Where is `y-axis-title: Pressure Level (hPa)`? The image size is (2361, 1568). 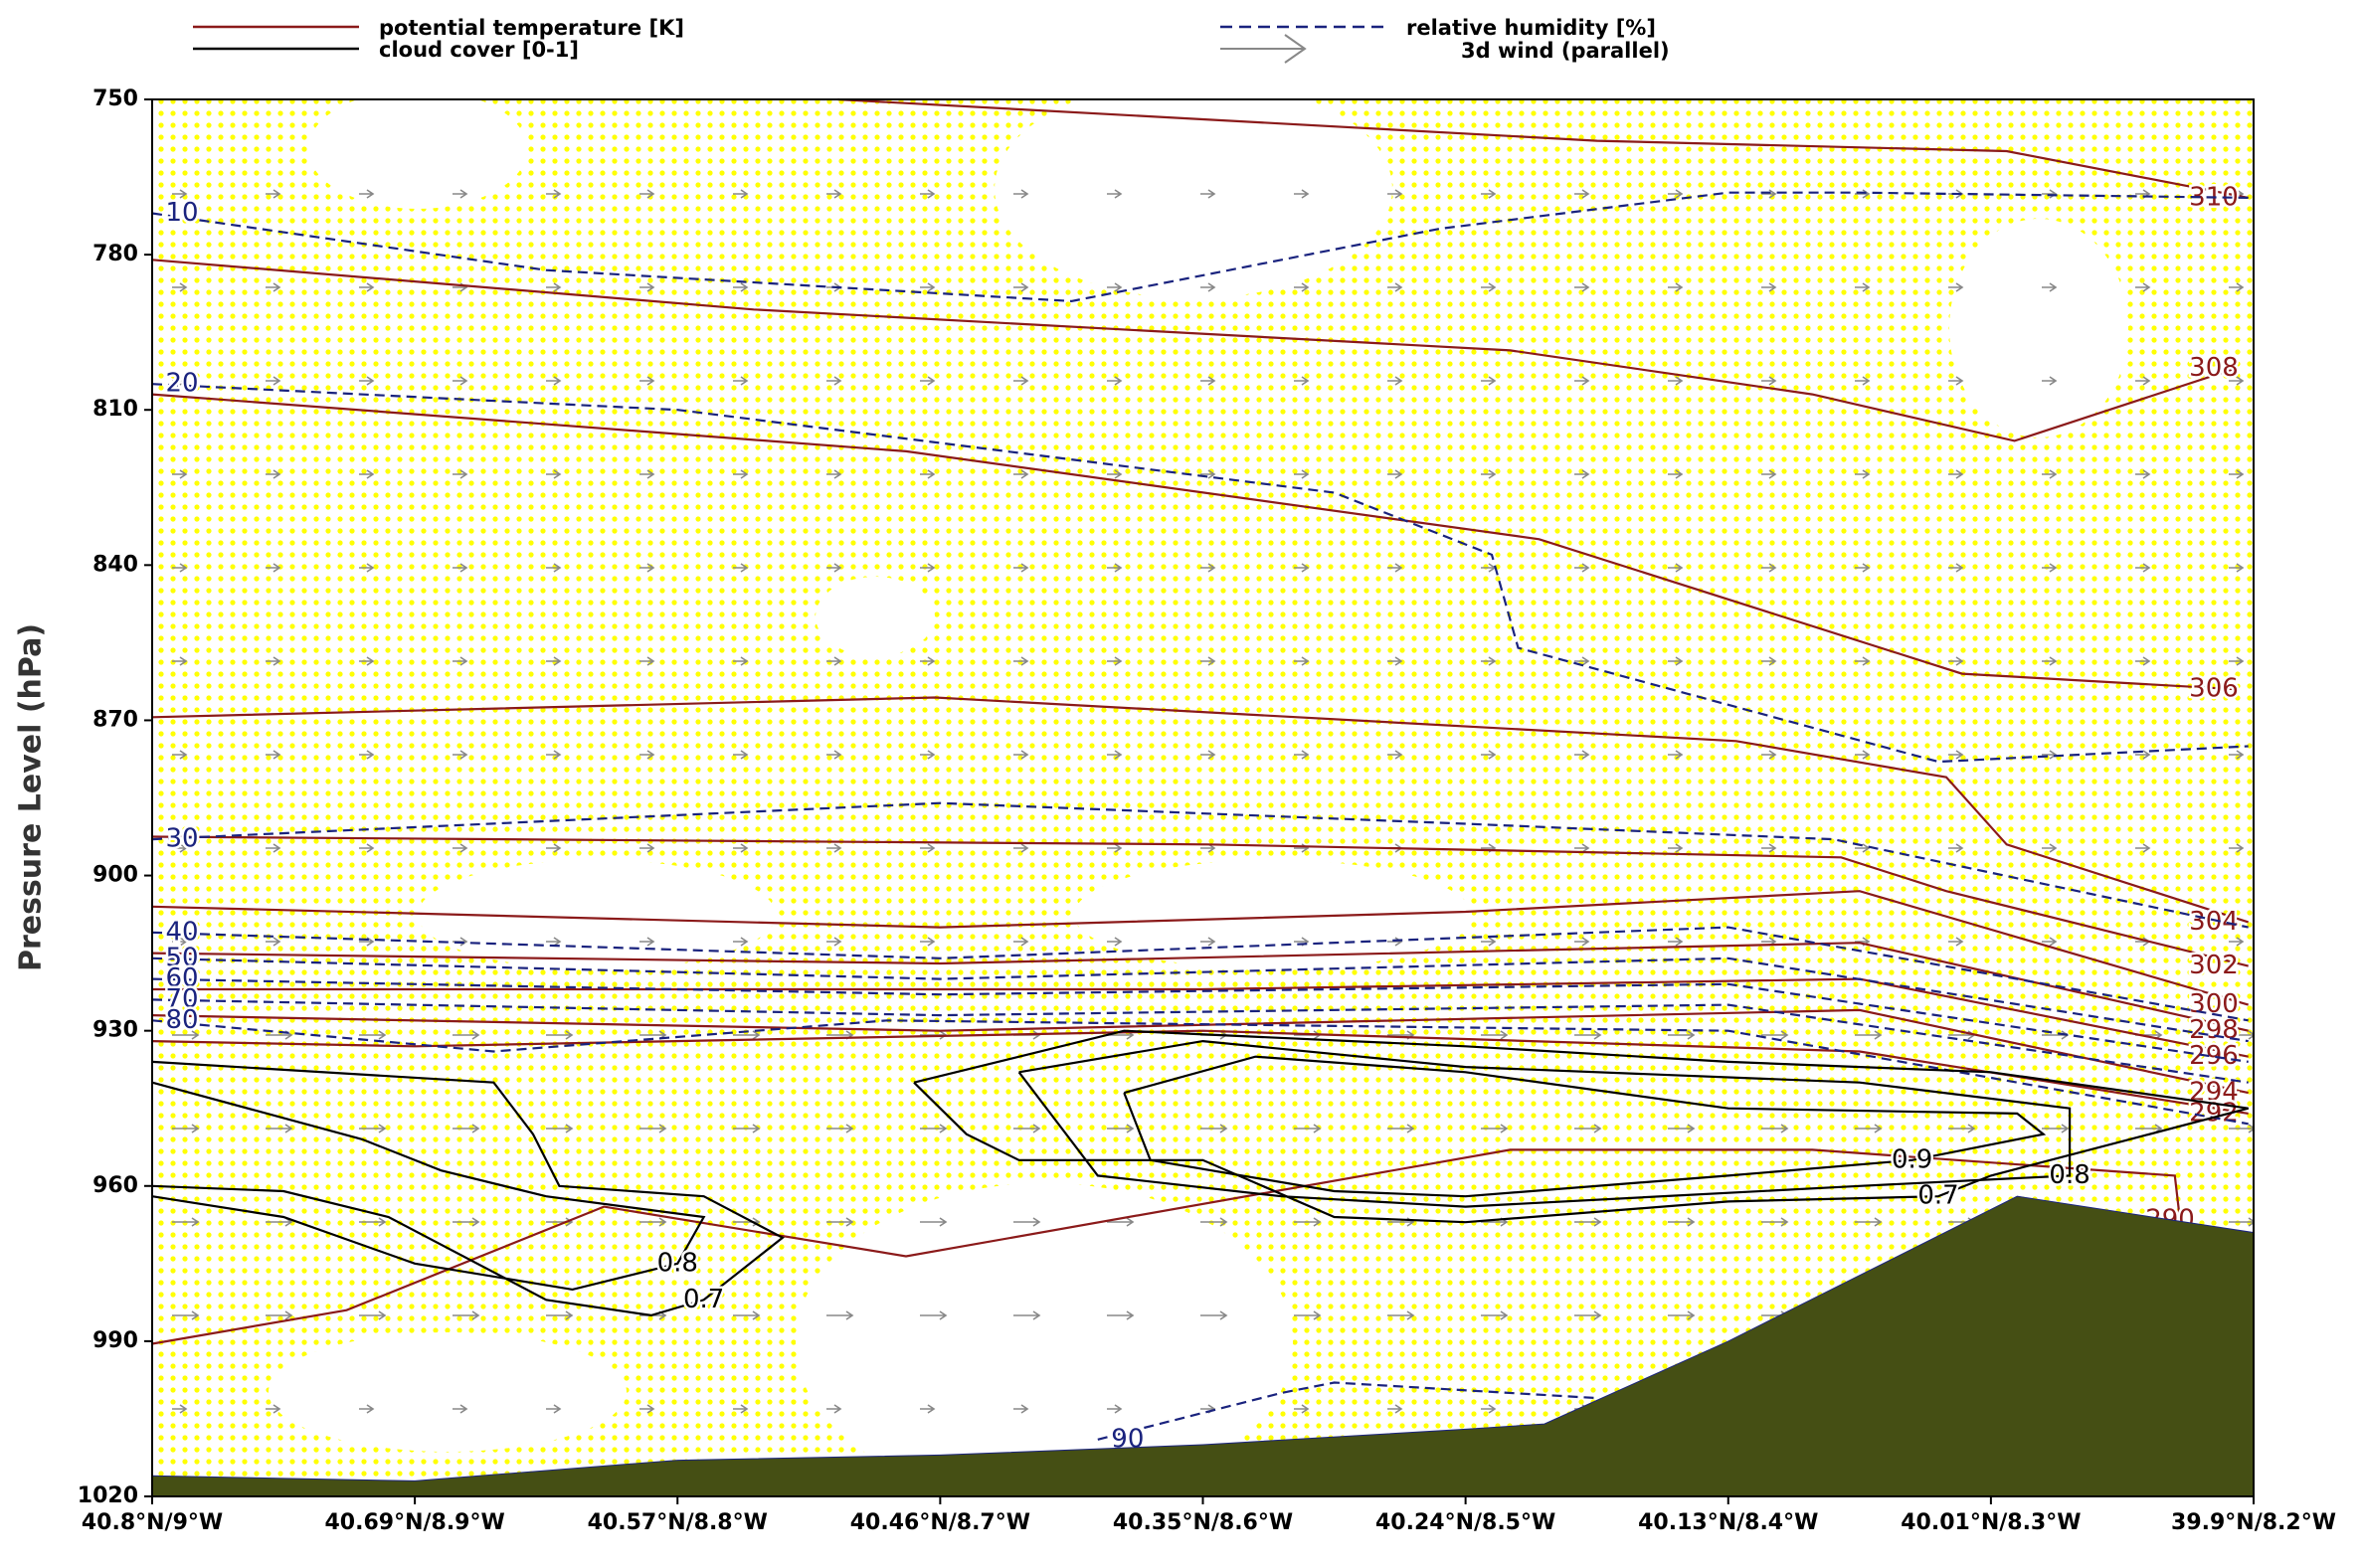
y-axis-title: Pressure Level (hPa) is located at coordinates (31, 797).